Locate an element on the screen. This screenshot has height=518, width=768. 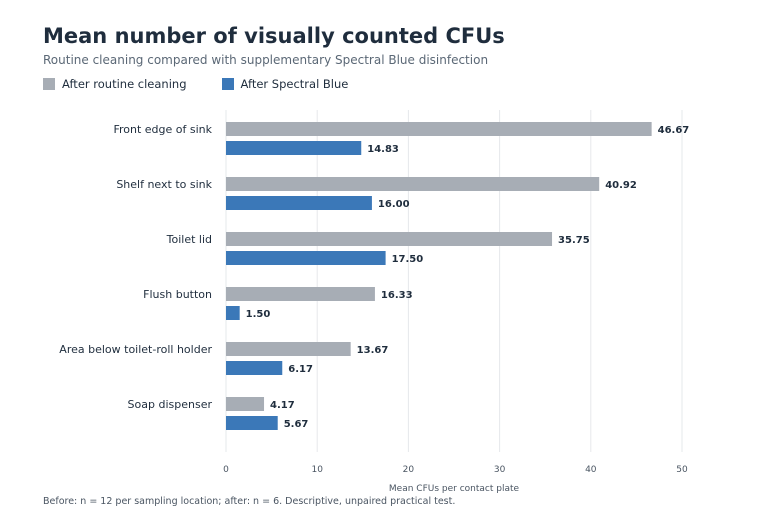
legend-swatch-spectral-blue is located at coordinates (227, 84).